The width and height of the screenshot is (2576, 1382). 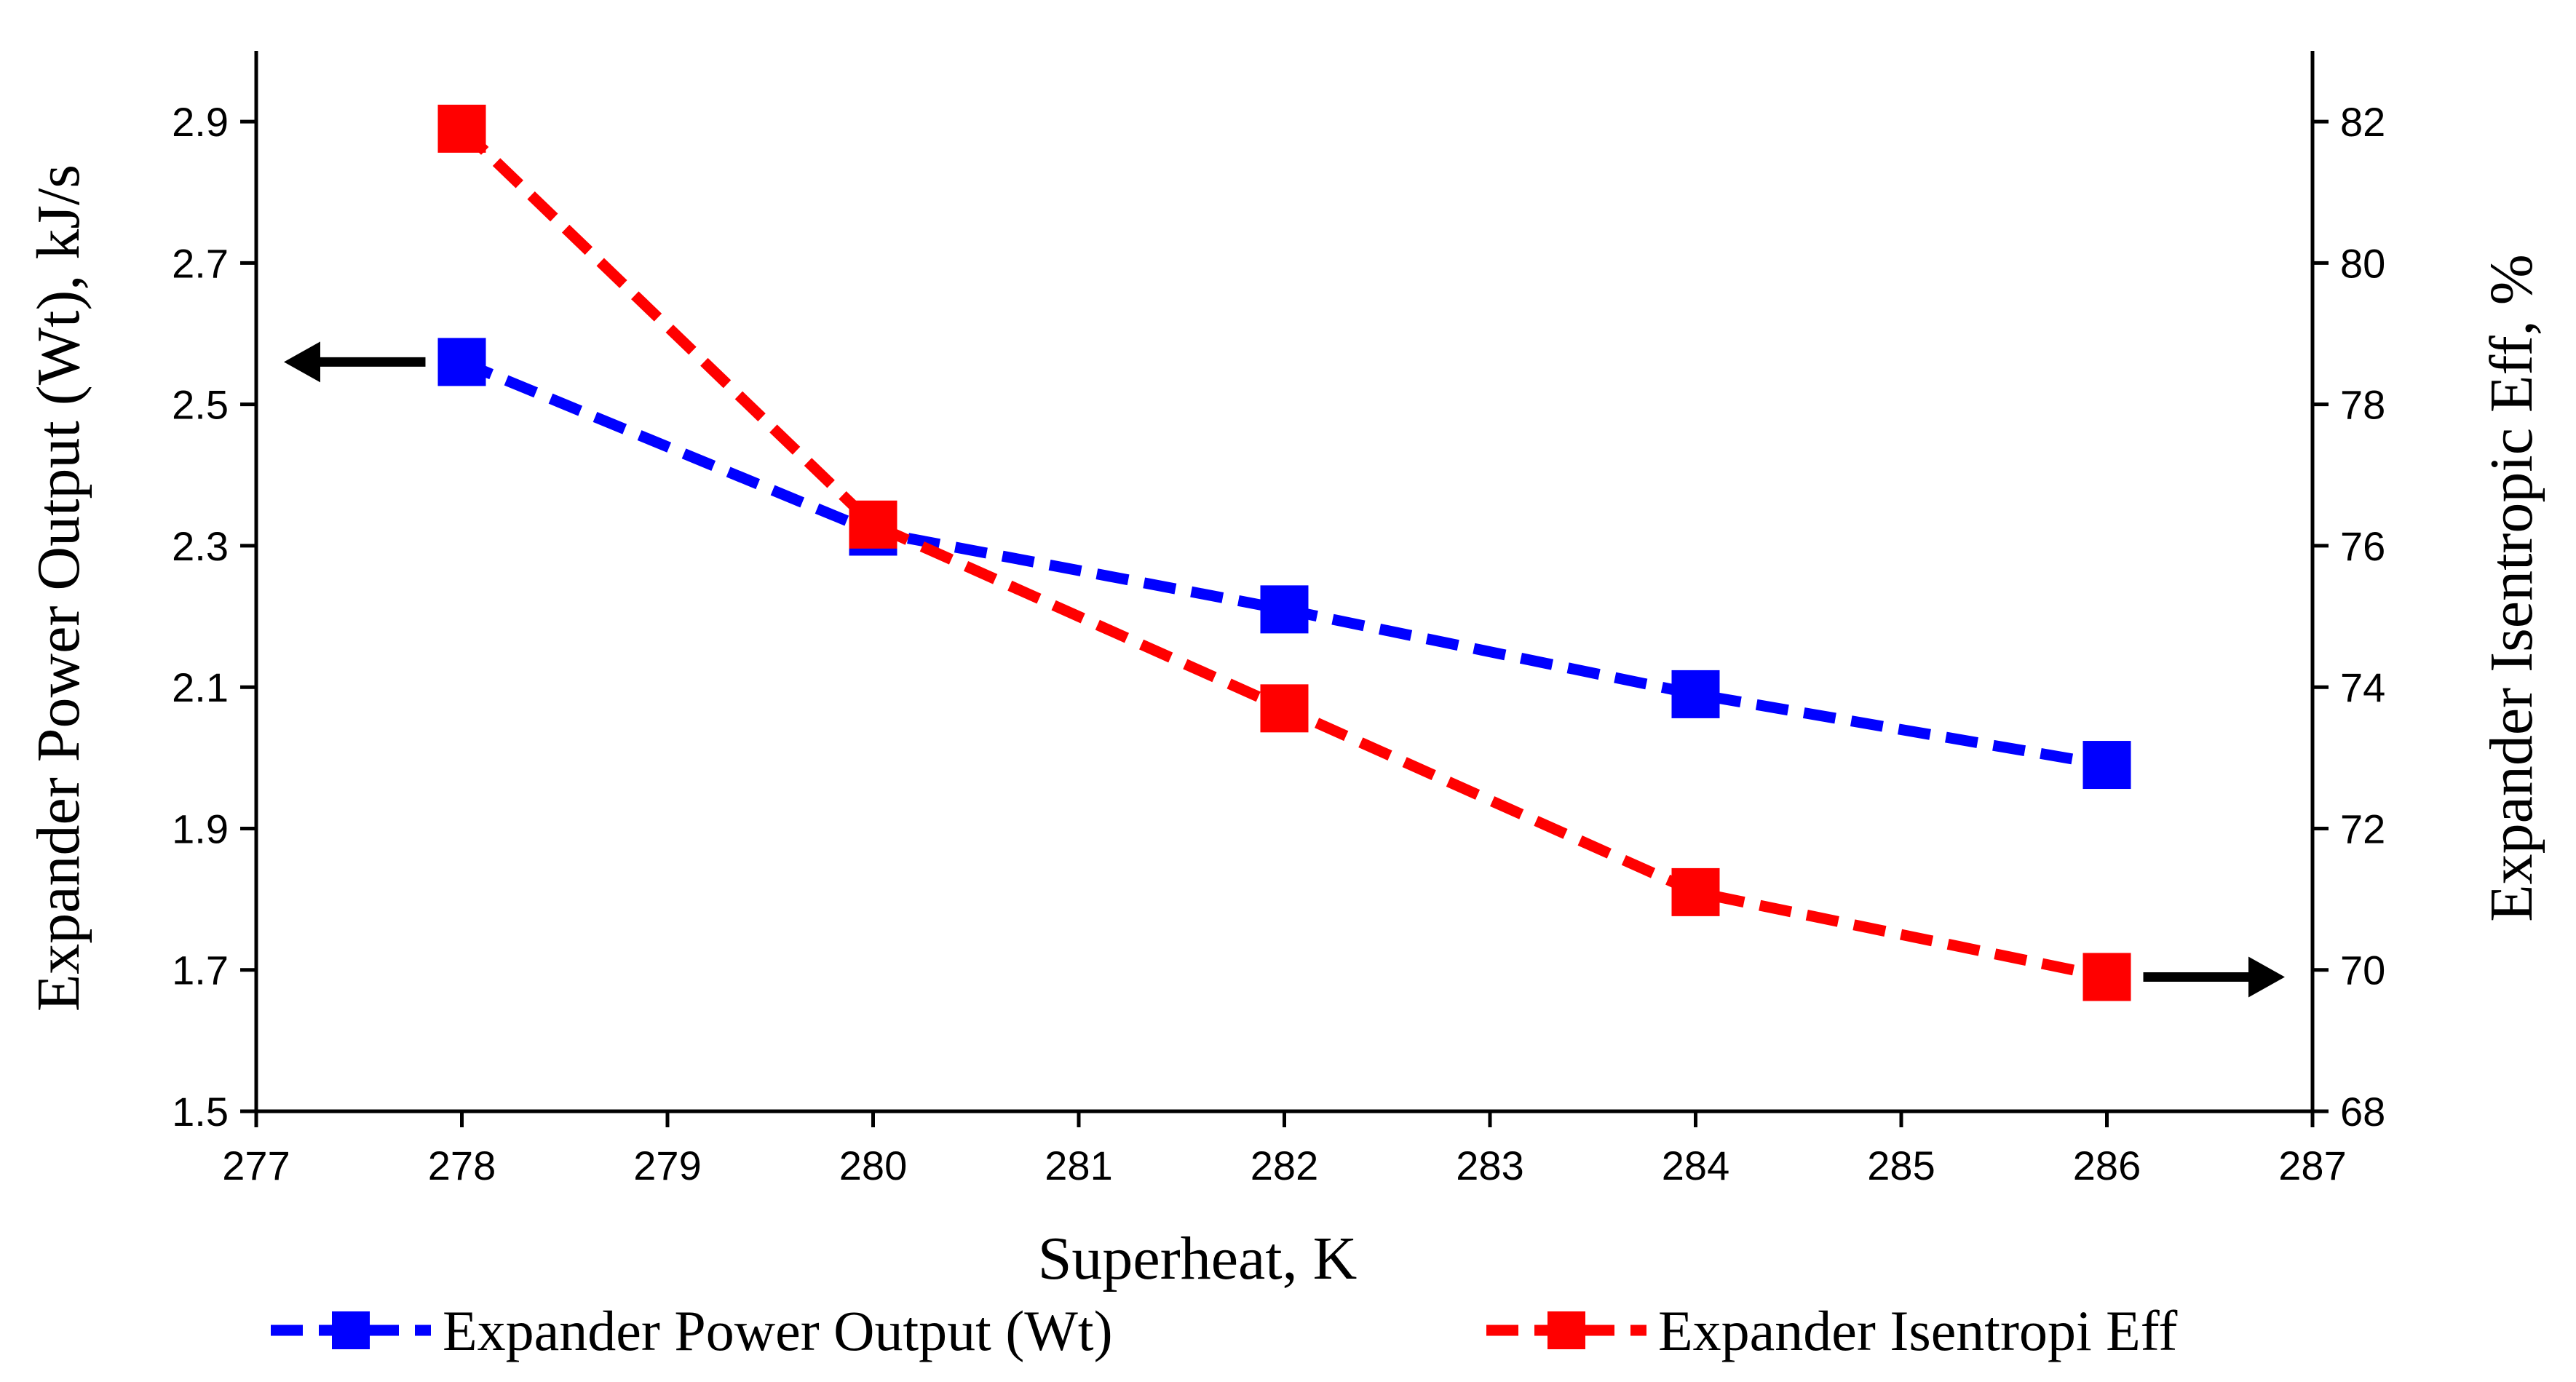 I want to click on x-tick-label: 285, so click(x=1901, y=1165).